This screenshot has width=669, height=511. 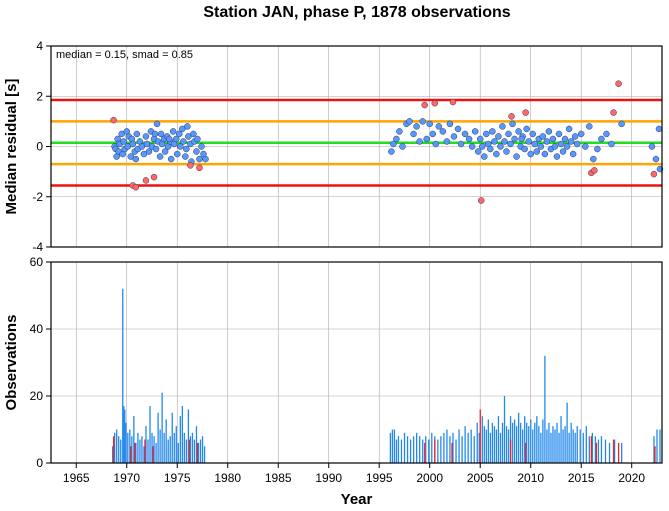 I want to click on residual-y-tick-label: 0, so click(x=39, y=147).